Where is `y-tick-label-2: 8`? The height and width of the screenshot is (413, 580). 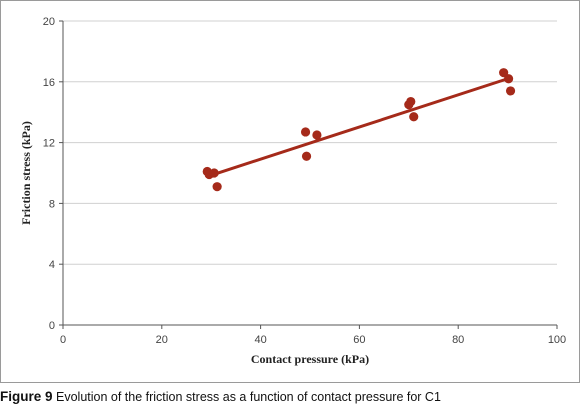
y-tick-label-2: 8 is located at coordinates (52, 204).